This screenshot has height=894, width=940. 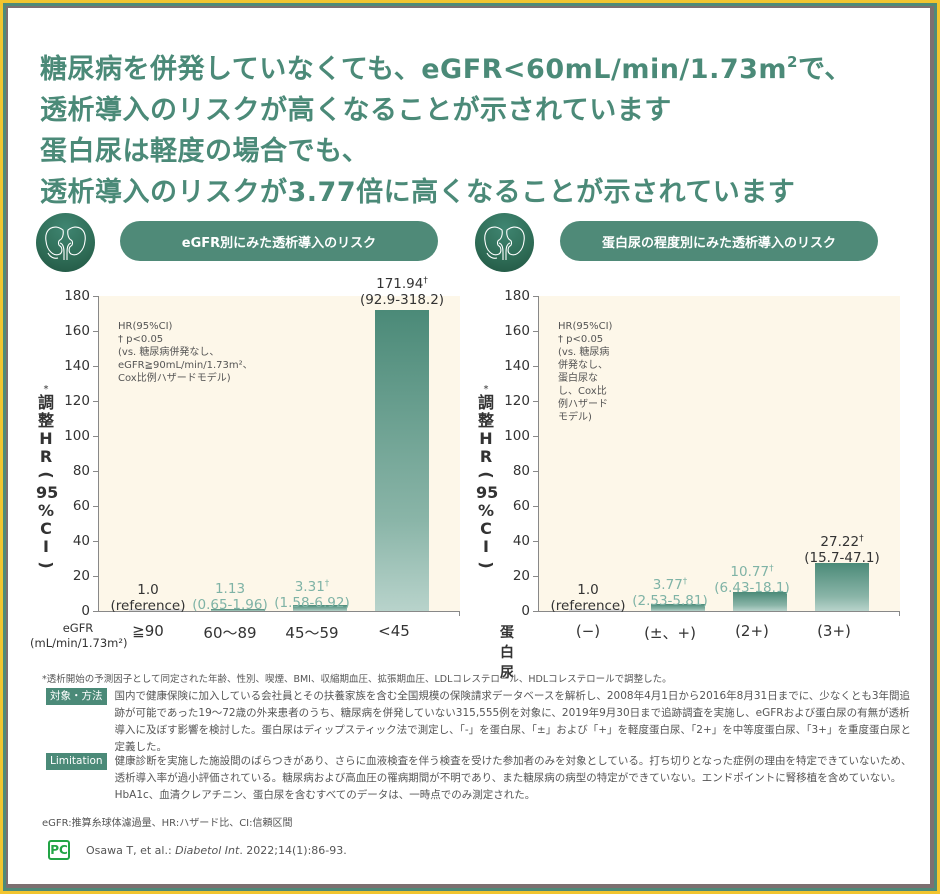 What do you see at coordinates (402, 460) in the screenshot?
I see `bar-egfr-lt45` at bounding box center [402, 460].